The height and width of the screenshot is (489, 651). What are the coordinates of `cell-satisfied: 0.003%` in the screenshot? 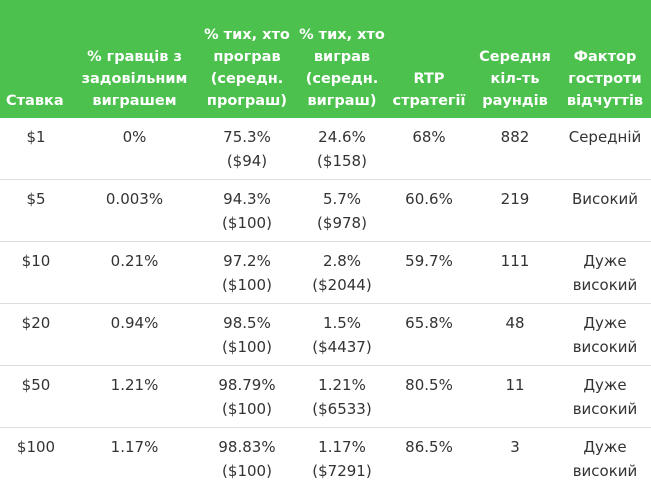 It's located at (134, 211).